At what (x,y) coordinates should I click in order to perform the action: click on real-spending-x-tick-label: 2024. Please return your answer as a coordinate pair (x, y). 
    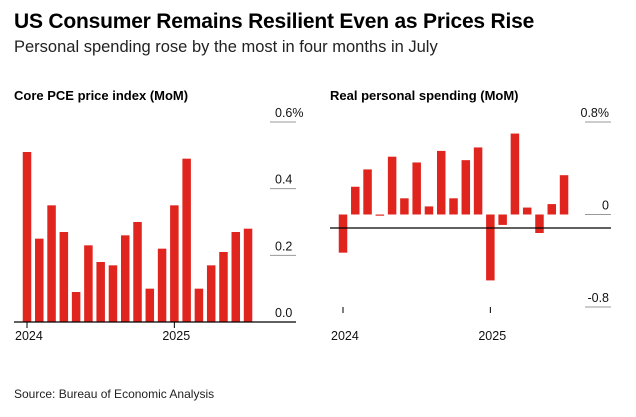
    Looking at the image, I should click on (345, 336).